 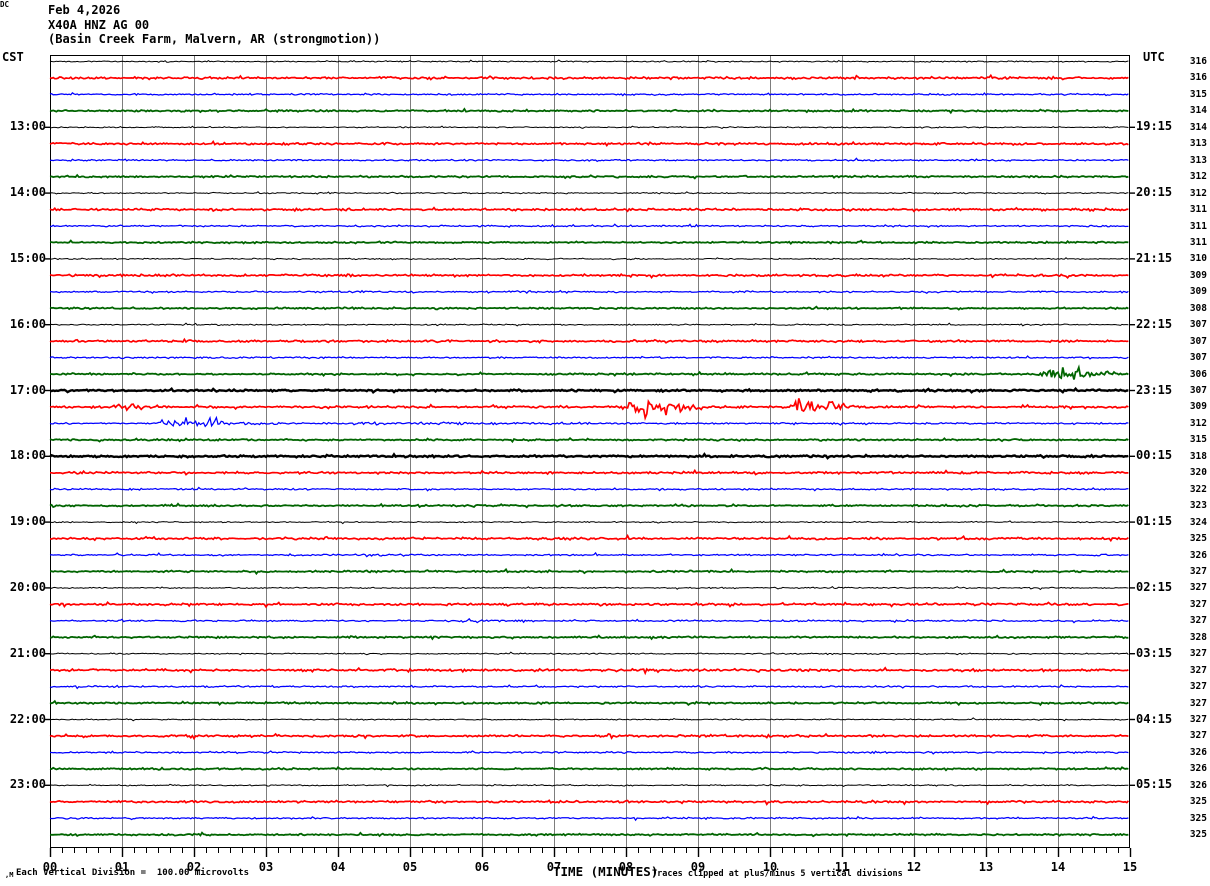 I want to click on left-time-label: 23:00, so click(x=27, y=784).